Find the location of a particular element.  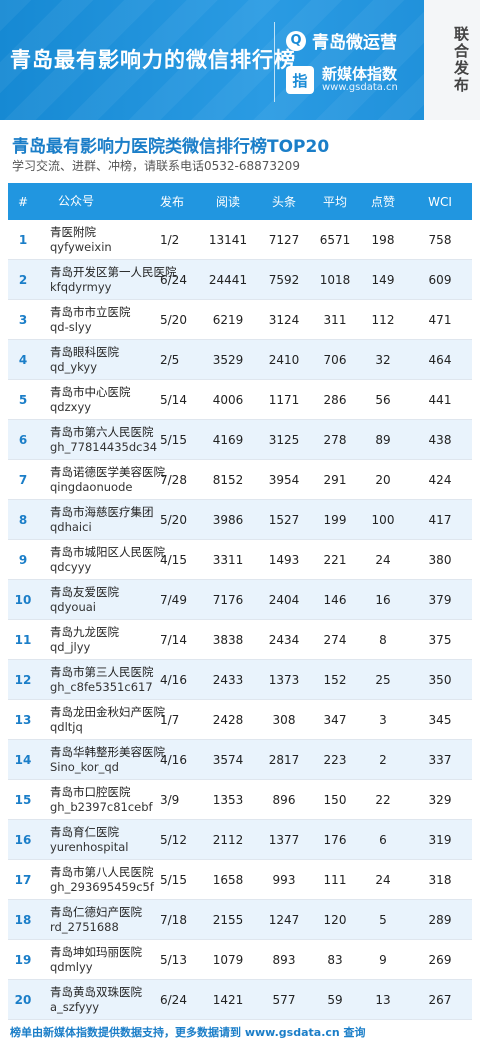

wci-cell: 375 is located at coordinates (440, 639).